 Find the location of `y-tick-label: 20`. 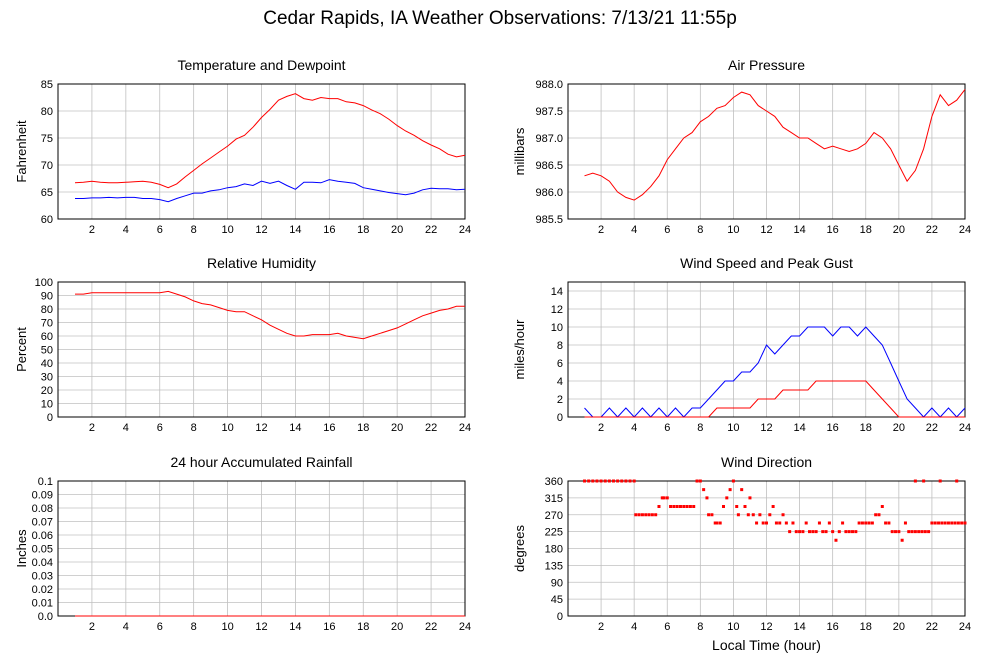

y-tick-label: 20 is located at coordinates (47, 391).